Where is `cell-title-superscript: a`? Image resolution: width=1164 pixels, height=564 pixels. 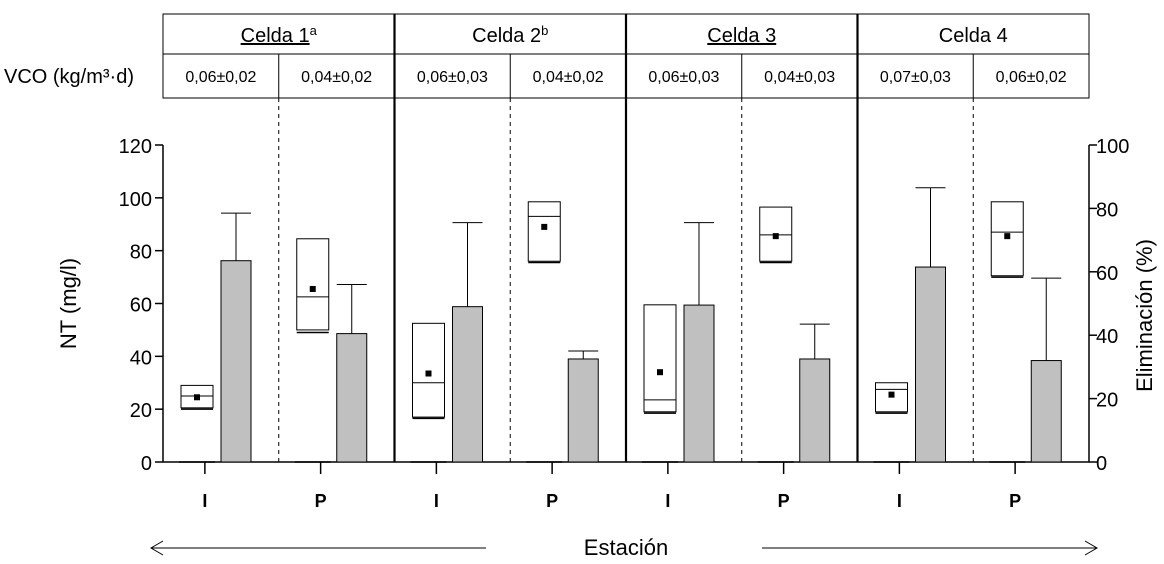
cell-title-superscript: a is located at coordinates (314, 30).